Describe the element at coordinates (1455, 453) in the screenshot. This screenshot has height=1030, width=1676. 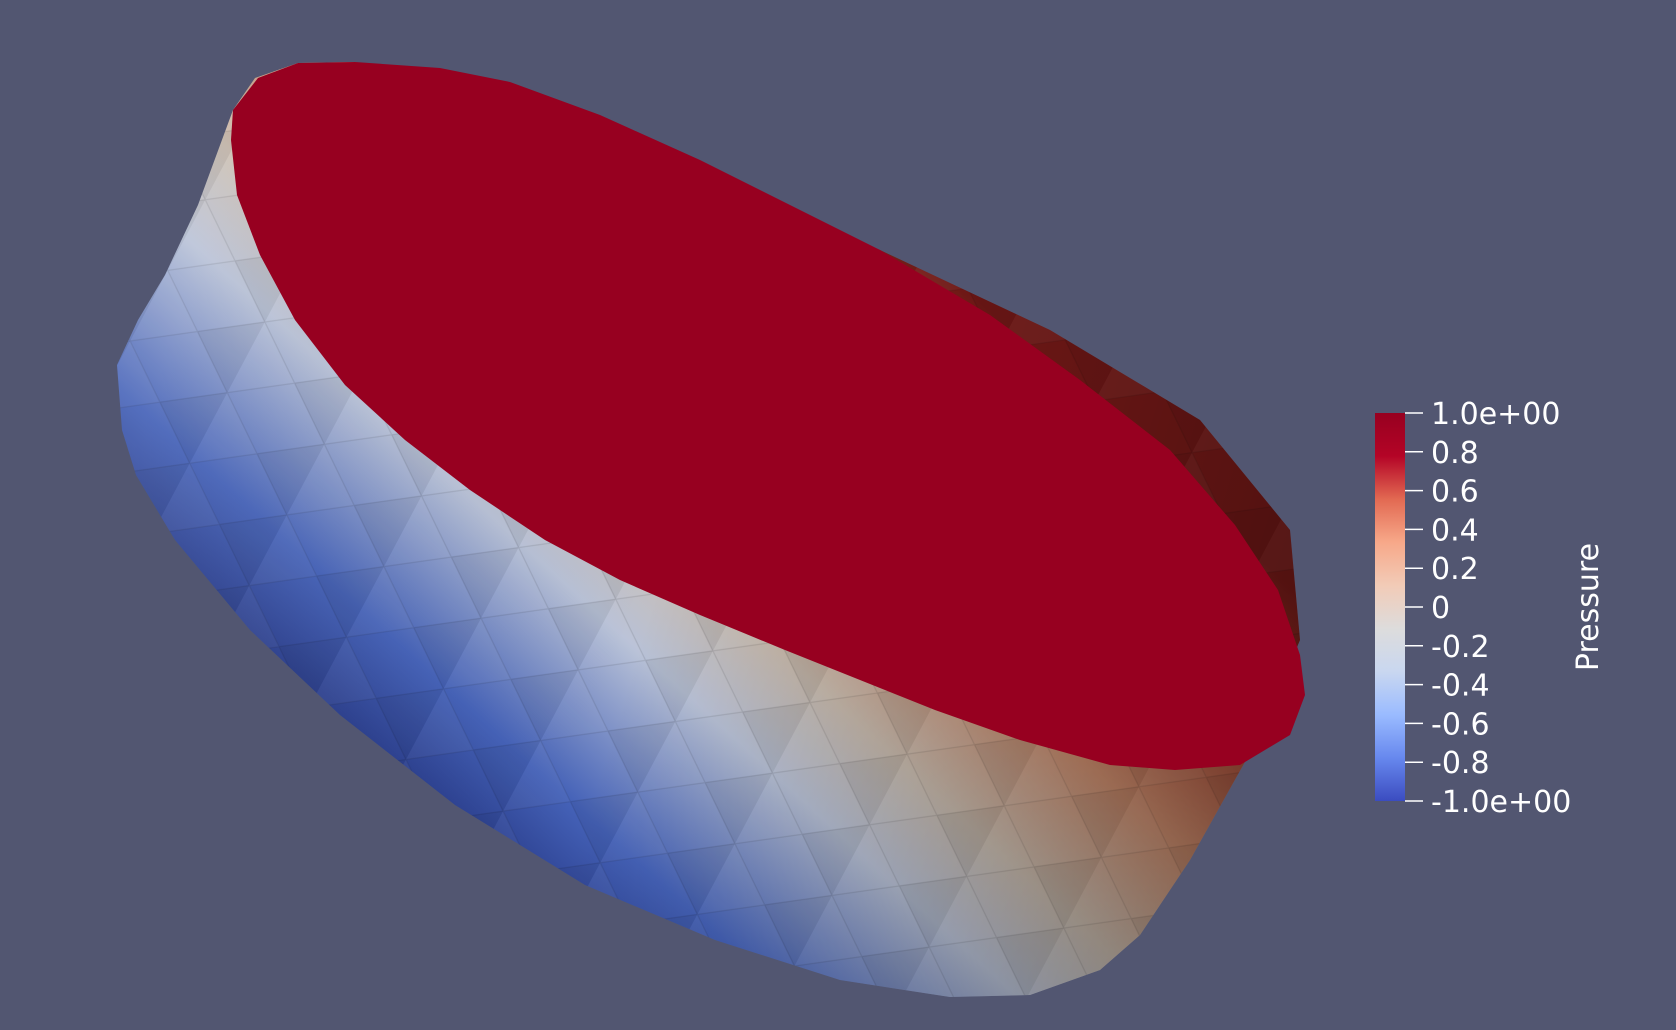
I see `colorbar-tick-label: 0.8` at that location.